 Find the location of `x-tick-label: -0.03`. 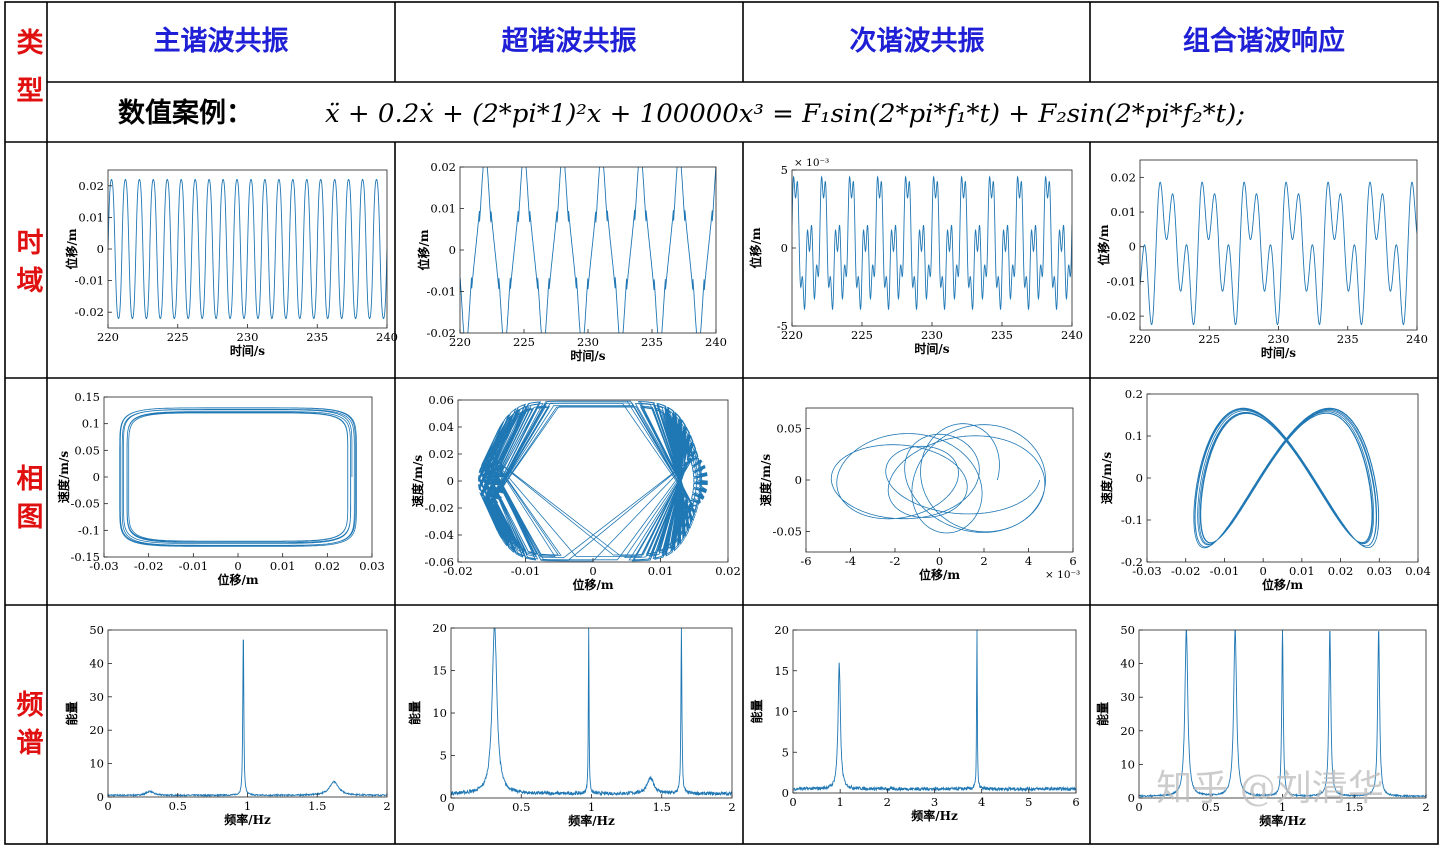

x-tick-label: -0.03 is located at coordinates (1147, 571).